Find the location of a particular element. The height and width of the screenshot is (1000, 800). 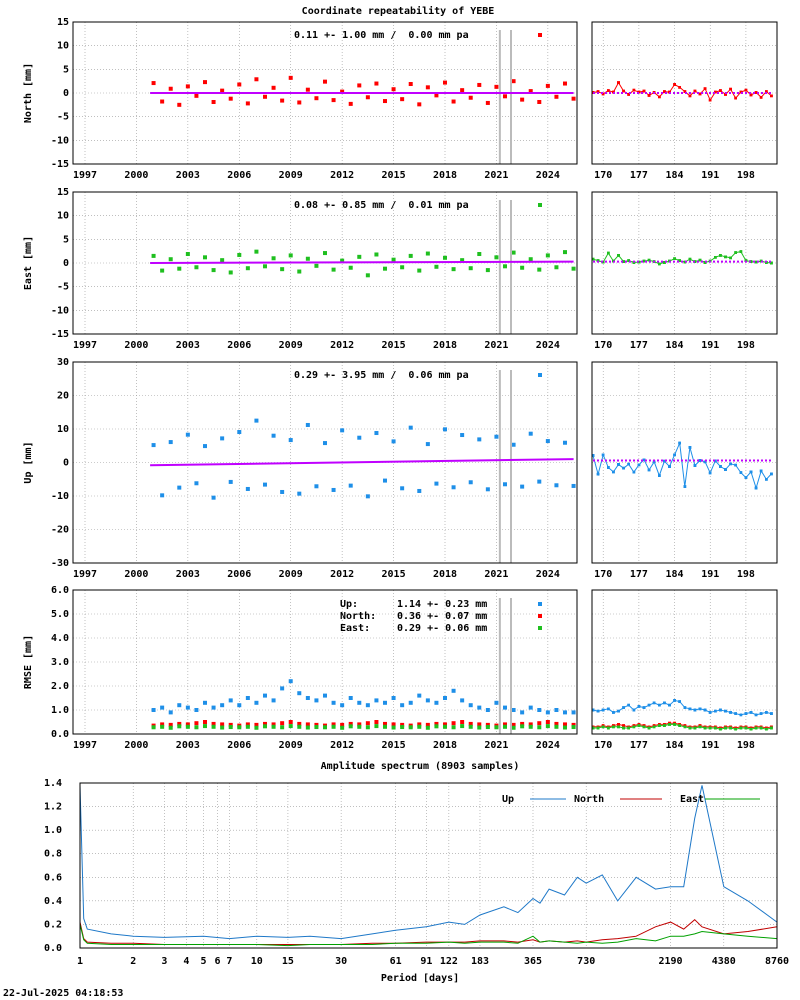

x-tick-label: 2009 is located at coordinates (291, 574).